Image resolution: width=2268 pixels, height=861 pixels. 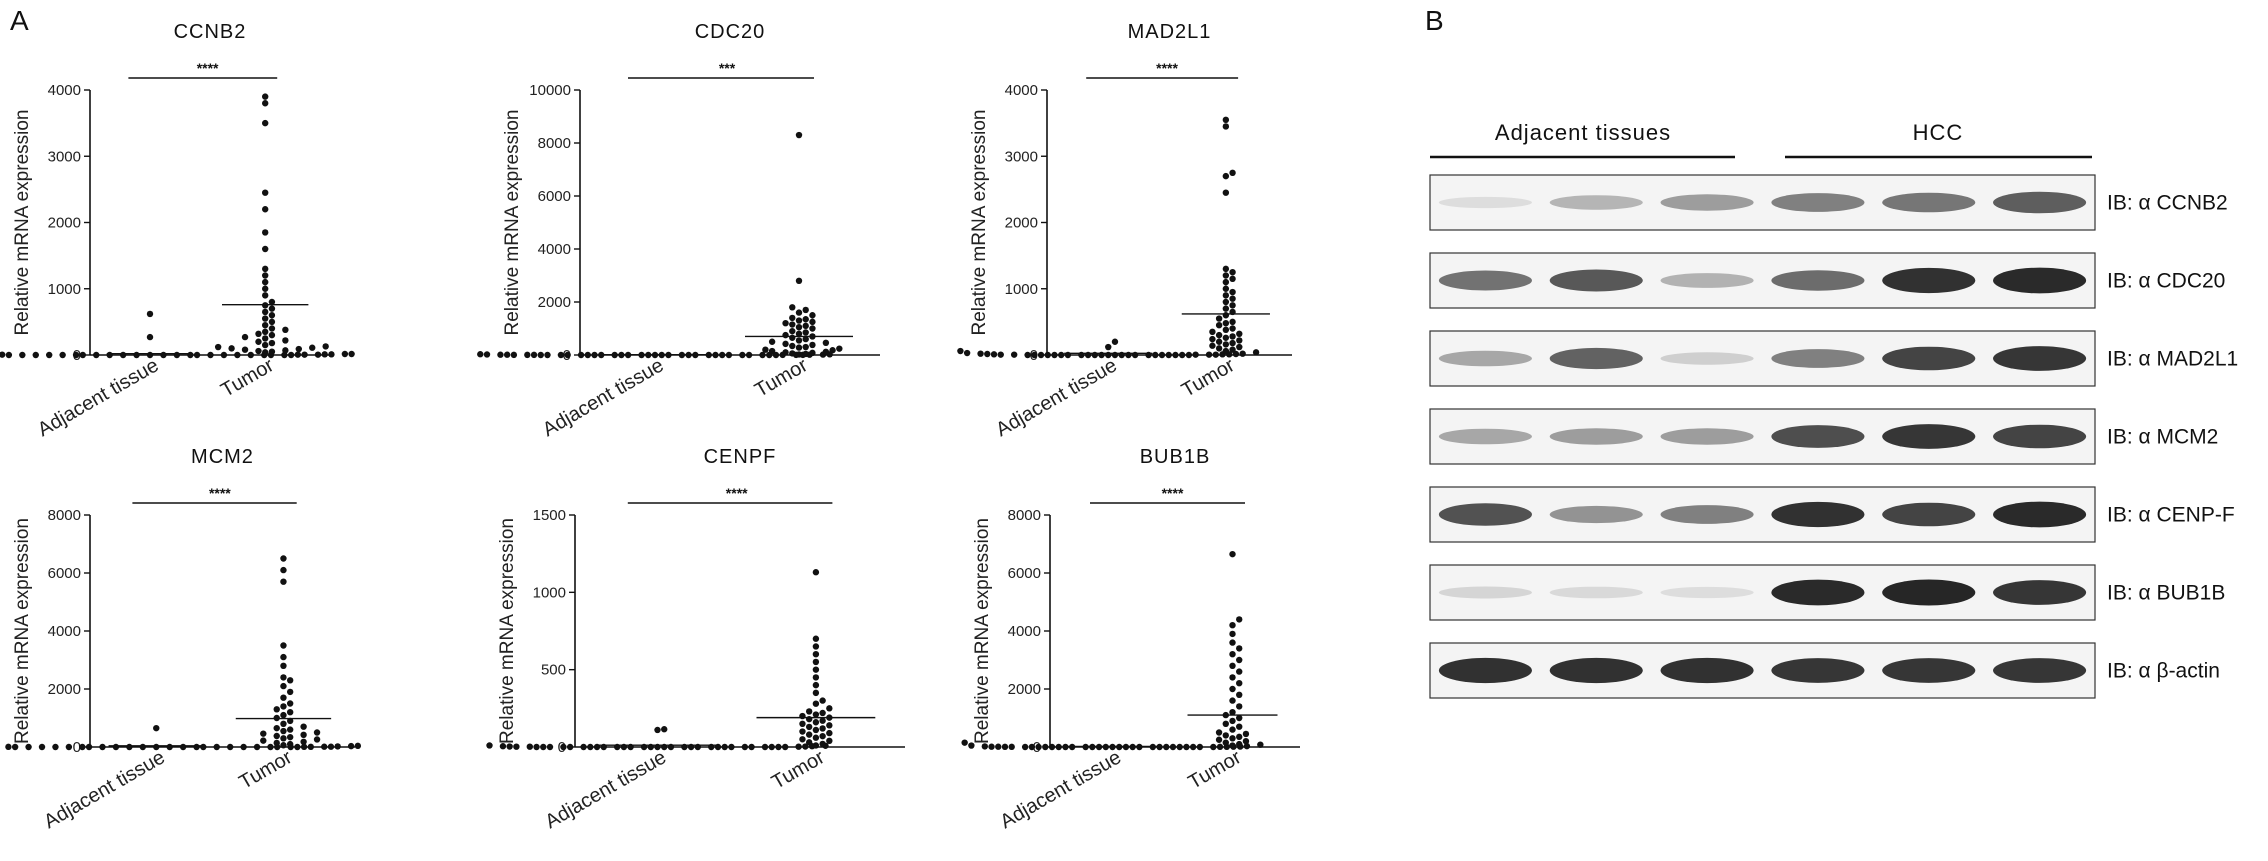 I want to click on blot-label: IB: α CENP-F, so click(x=2171, y=515).